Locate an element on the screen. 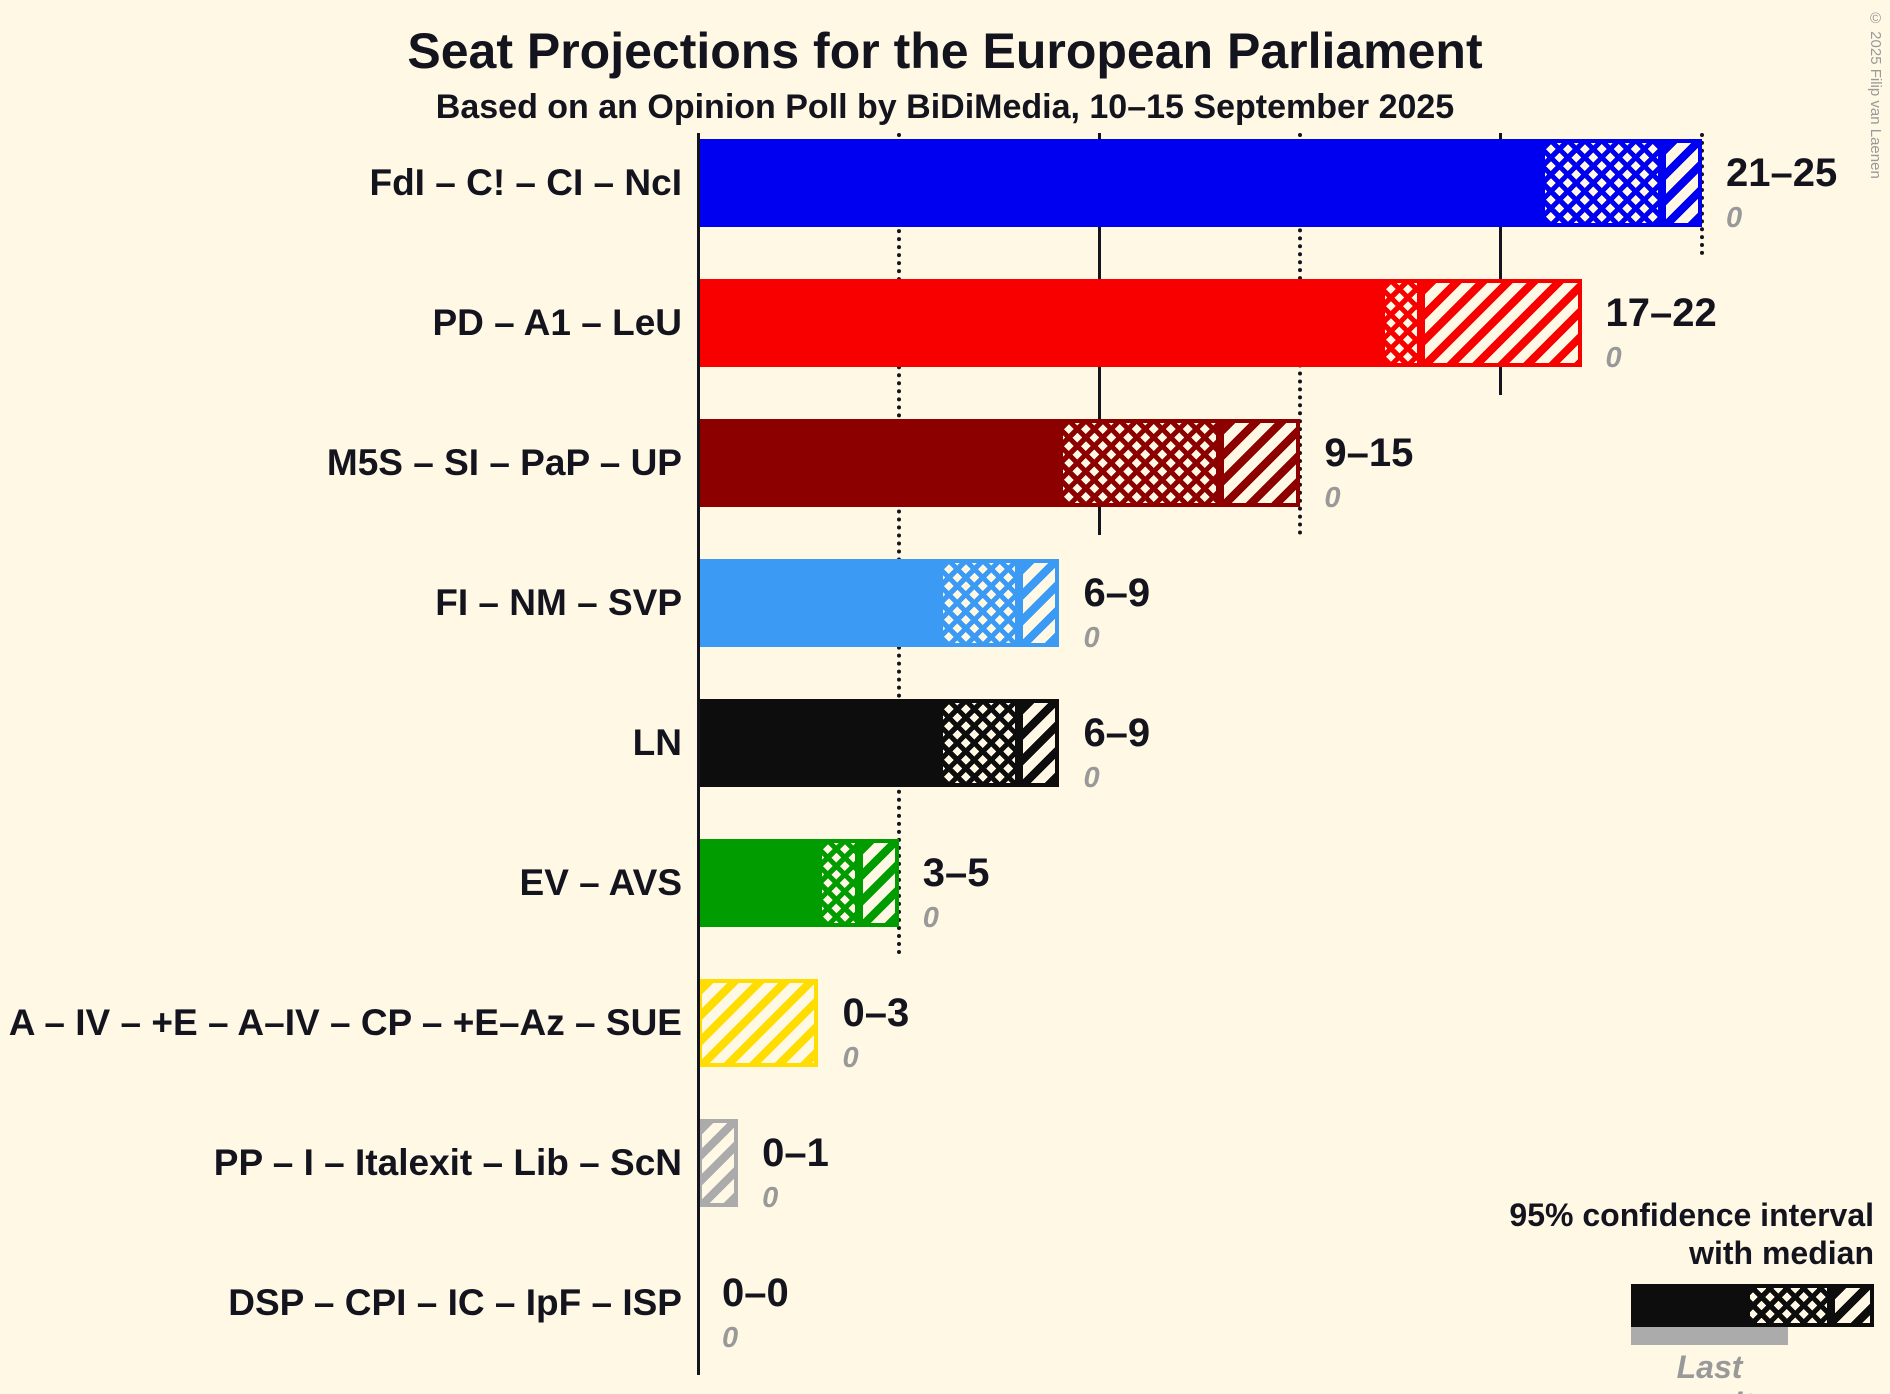  value-label: 0–0 0 is located at coordinates (755, 1312).